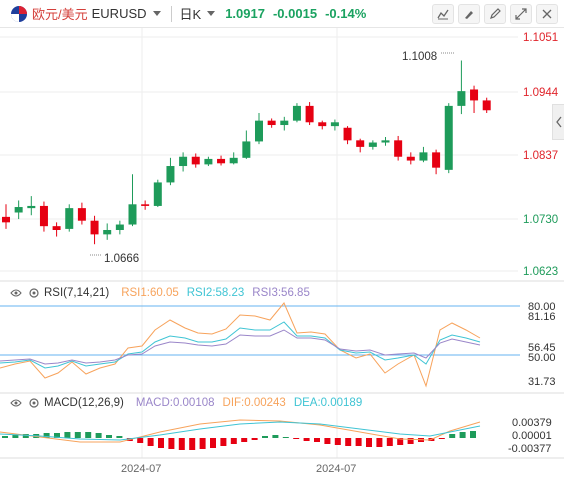 This screenshot has height=480, width=564. Describe the element at coordinates (541, 93) in the screenshot. I see `price-tick: 1.0944` at that location.